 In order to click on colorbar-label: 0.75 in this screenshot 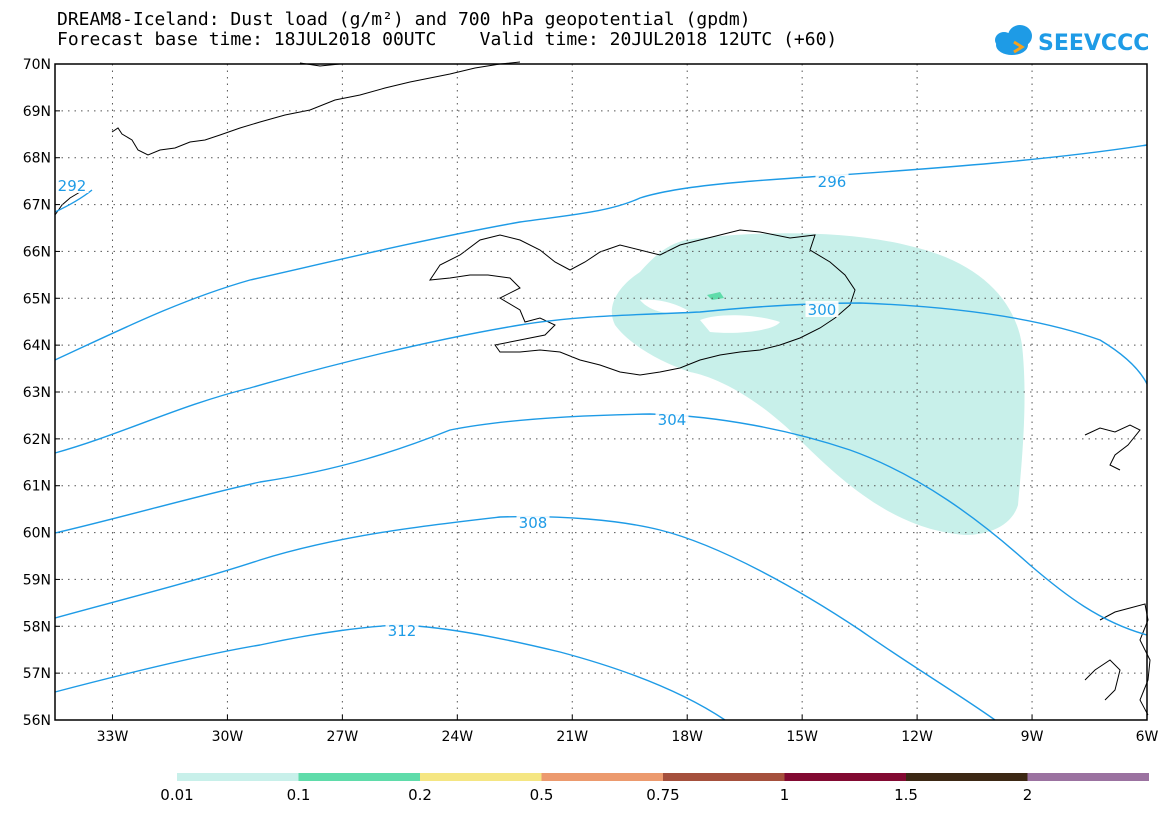, I will do `click(662, 795)`.